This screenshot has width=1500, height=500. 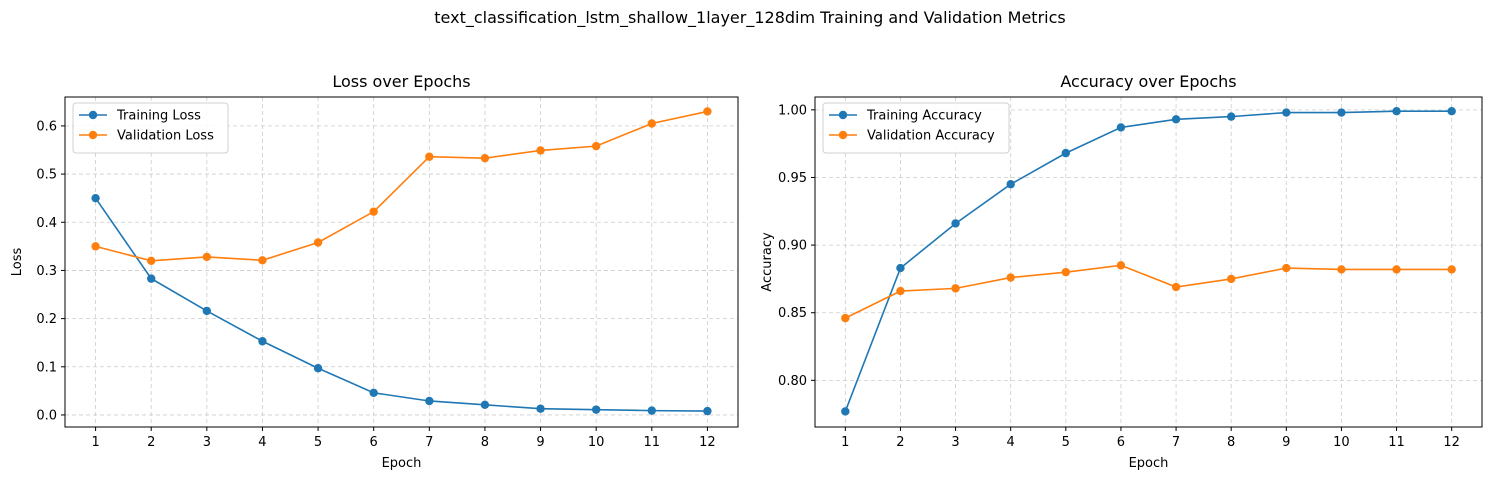 I want to click on legend-label: Validation Accuracy, so click(x=931, y=136).